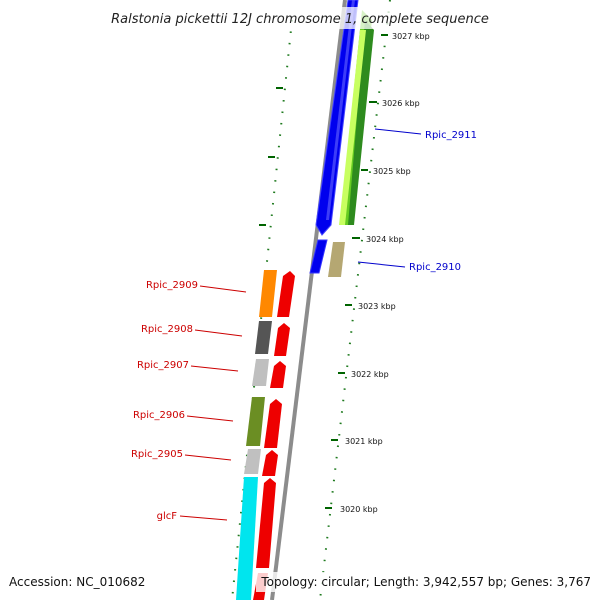 The width and height of the screenshot is (600, 600). Describe the element at coordinates (282, 339) in the screenshot. I see `gene-rpic-2908-red` at that location.